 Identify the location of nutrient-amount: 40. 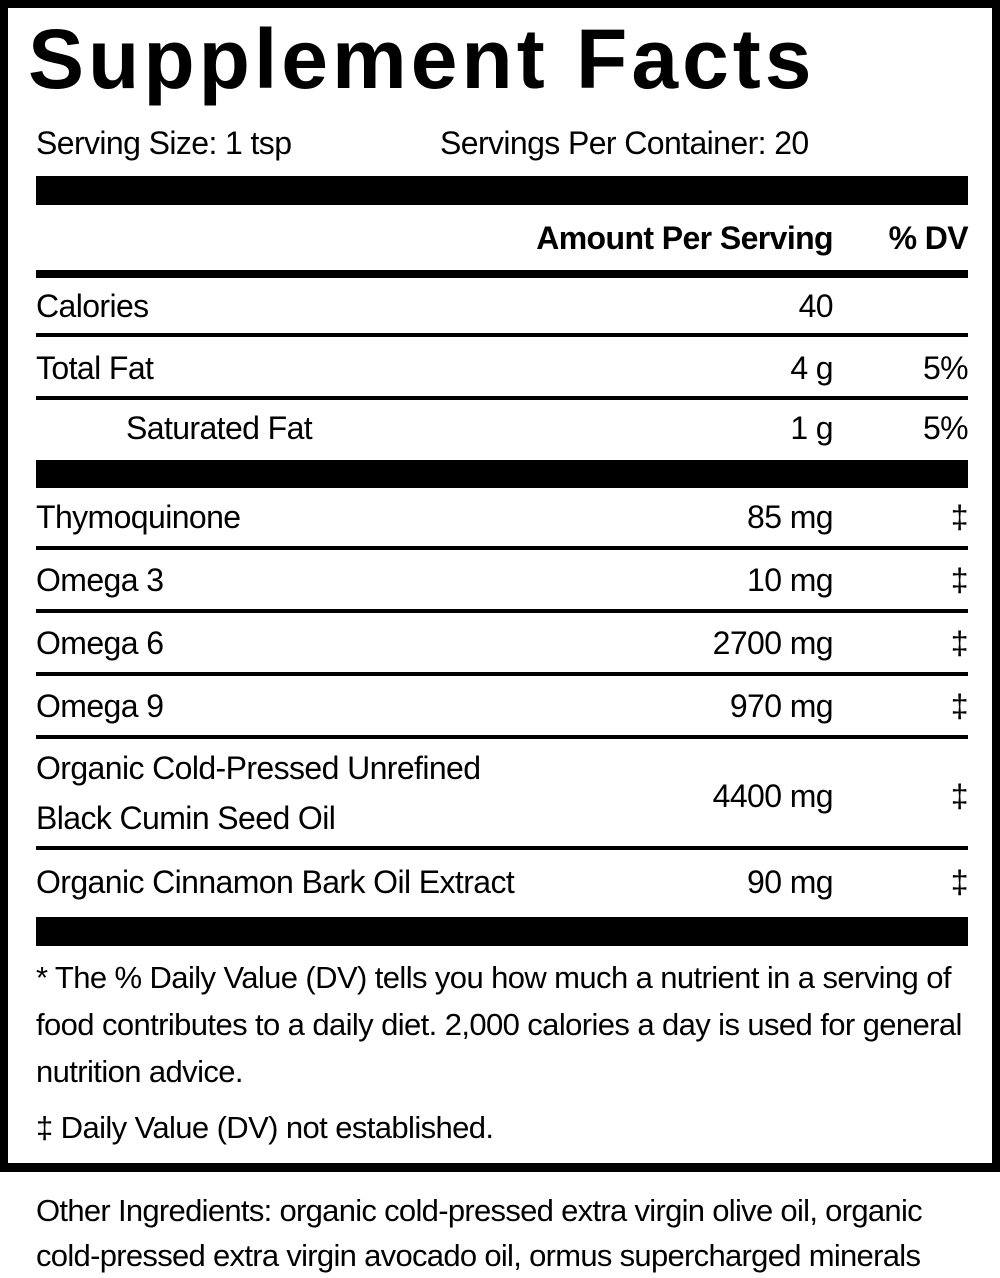
(816, 306).